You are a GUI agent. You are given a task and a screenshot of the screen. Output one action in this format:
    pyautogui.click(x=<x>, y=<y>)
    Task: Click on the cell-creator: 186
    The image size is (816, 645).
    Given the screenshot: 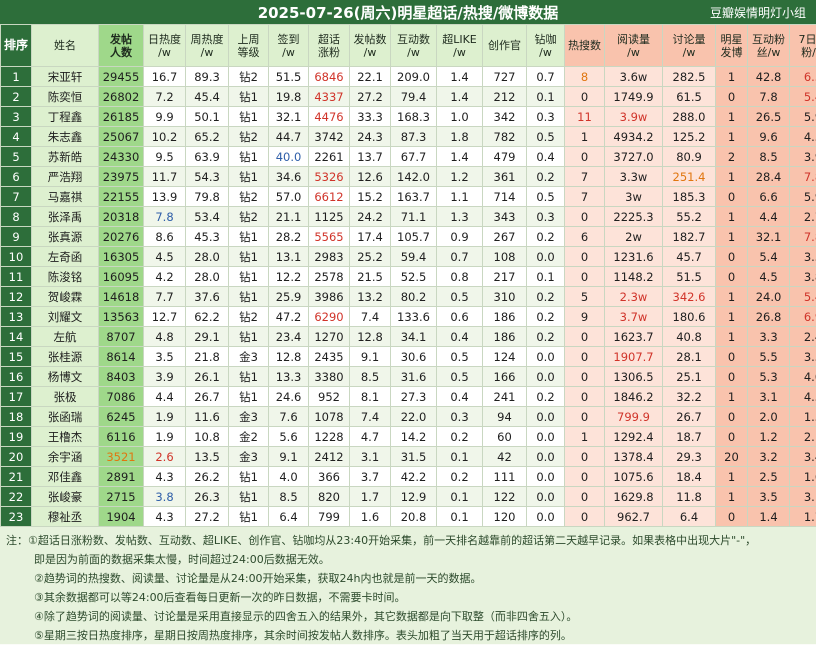 What is the action you would take?
    pyautogui.click(x=505, y=337)
    